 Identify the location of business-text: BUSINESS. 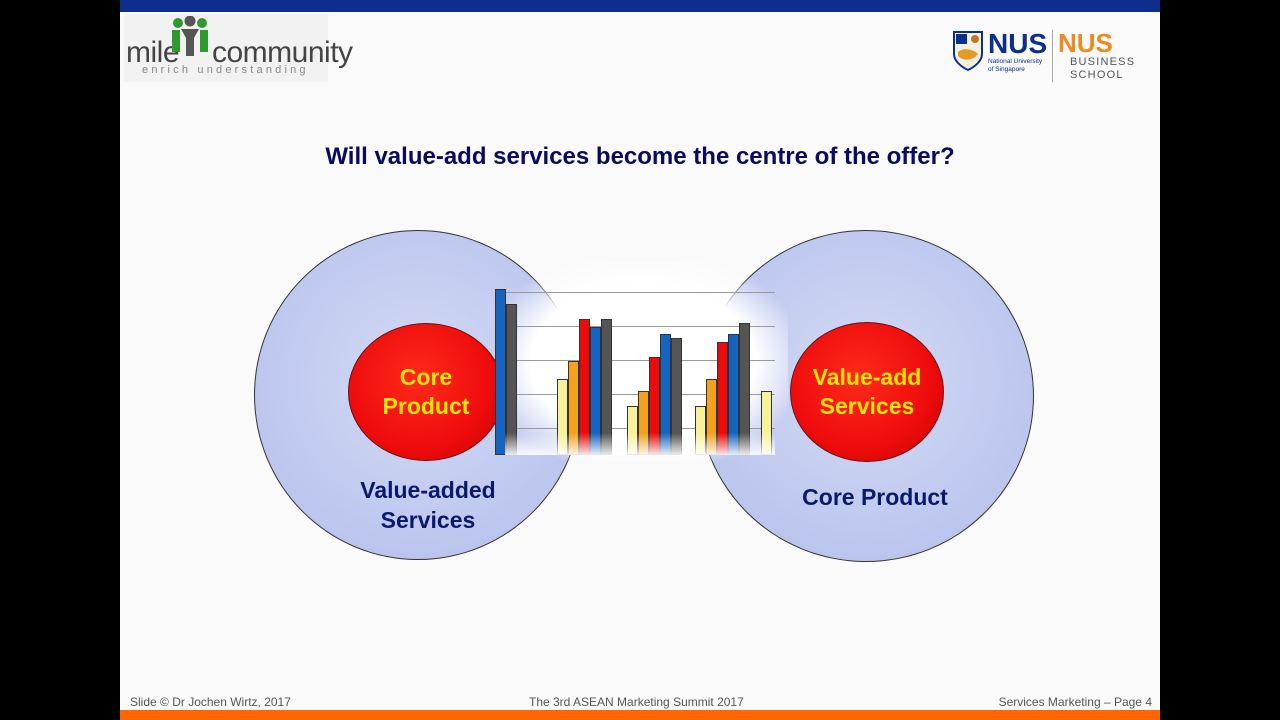
(1103, 62).